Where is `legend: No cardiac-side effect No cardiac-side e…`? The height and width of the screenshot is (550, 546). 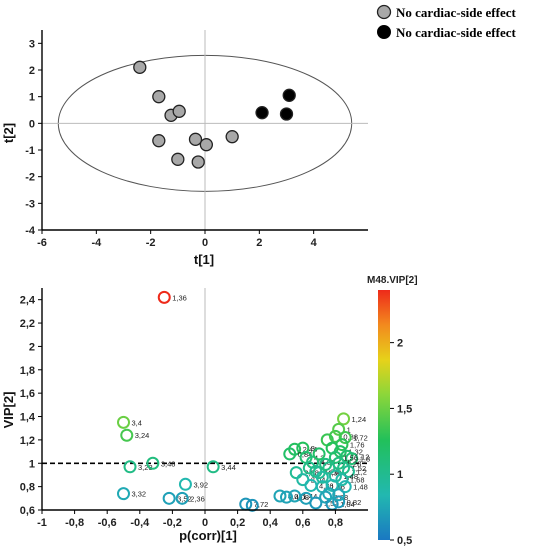 legend: No cardiac-side effect No cardiac-side e… is located at coordinates (446, 22).